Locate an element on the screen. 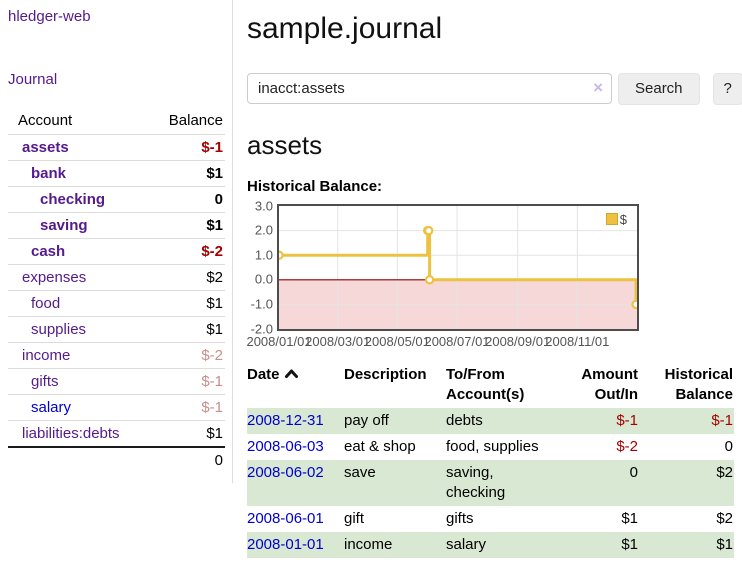 The image size is (742, 582). account-row: assets $-1 is located at coordinates (116, 147).